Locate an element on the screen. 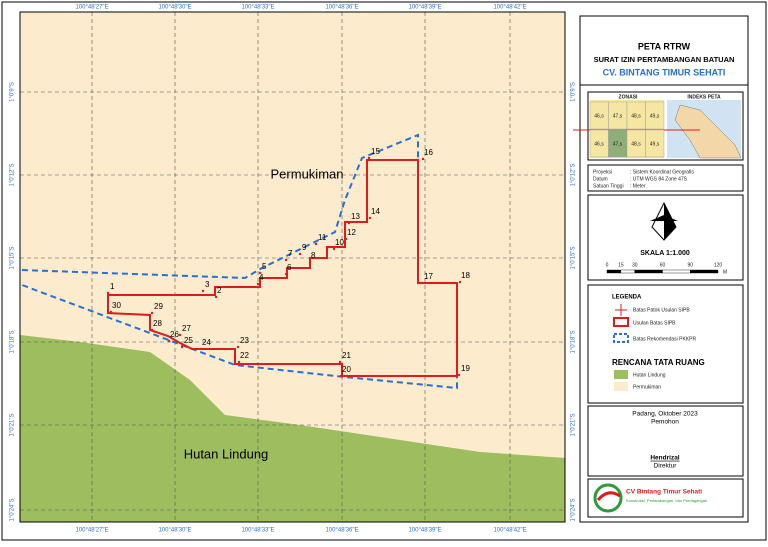 The width and height of the screenshot is (768, 547). index-map-land is located at coordinates (708, 131).